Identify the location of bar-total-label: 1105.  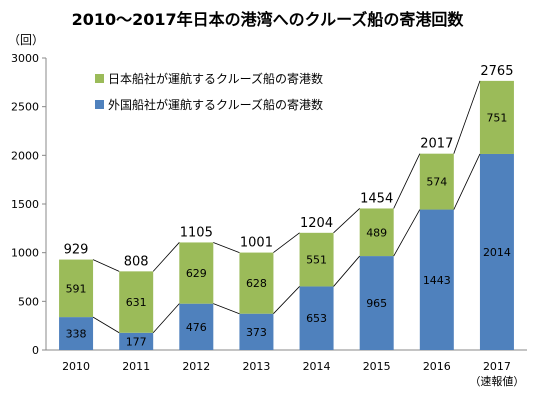
(196, 232).